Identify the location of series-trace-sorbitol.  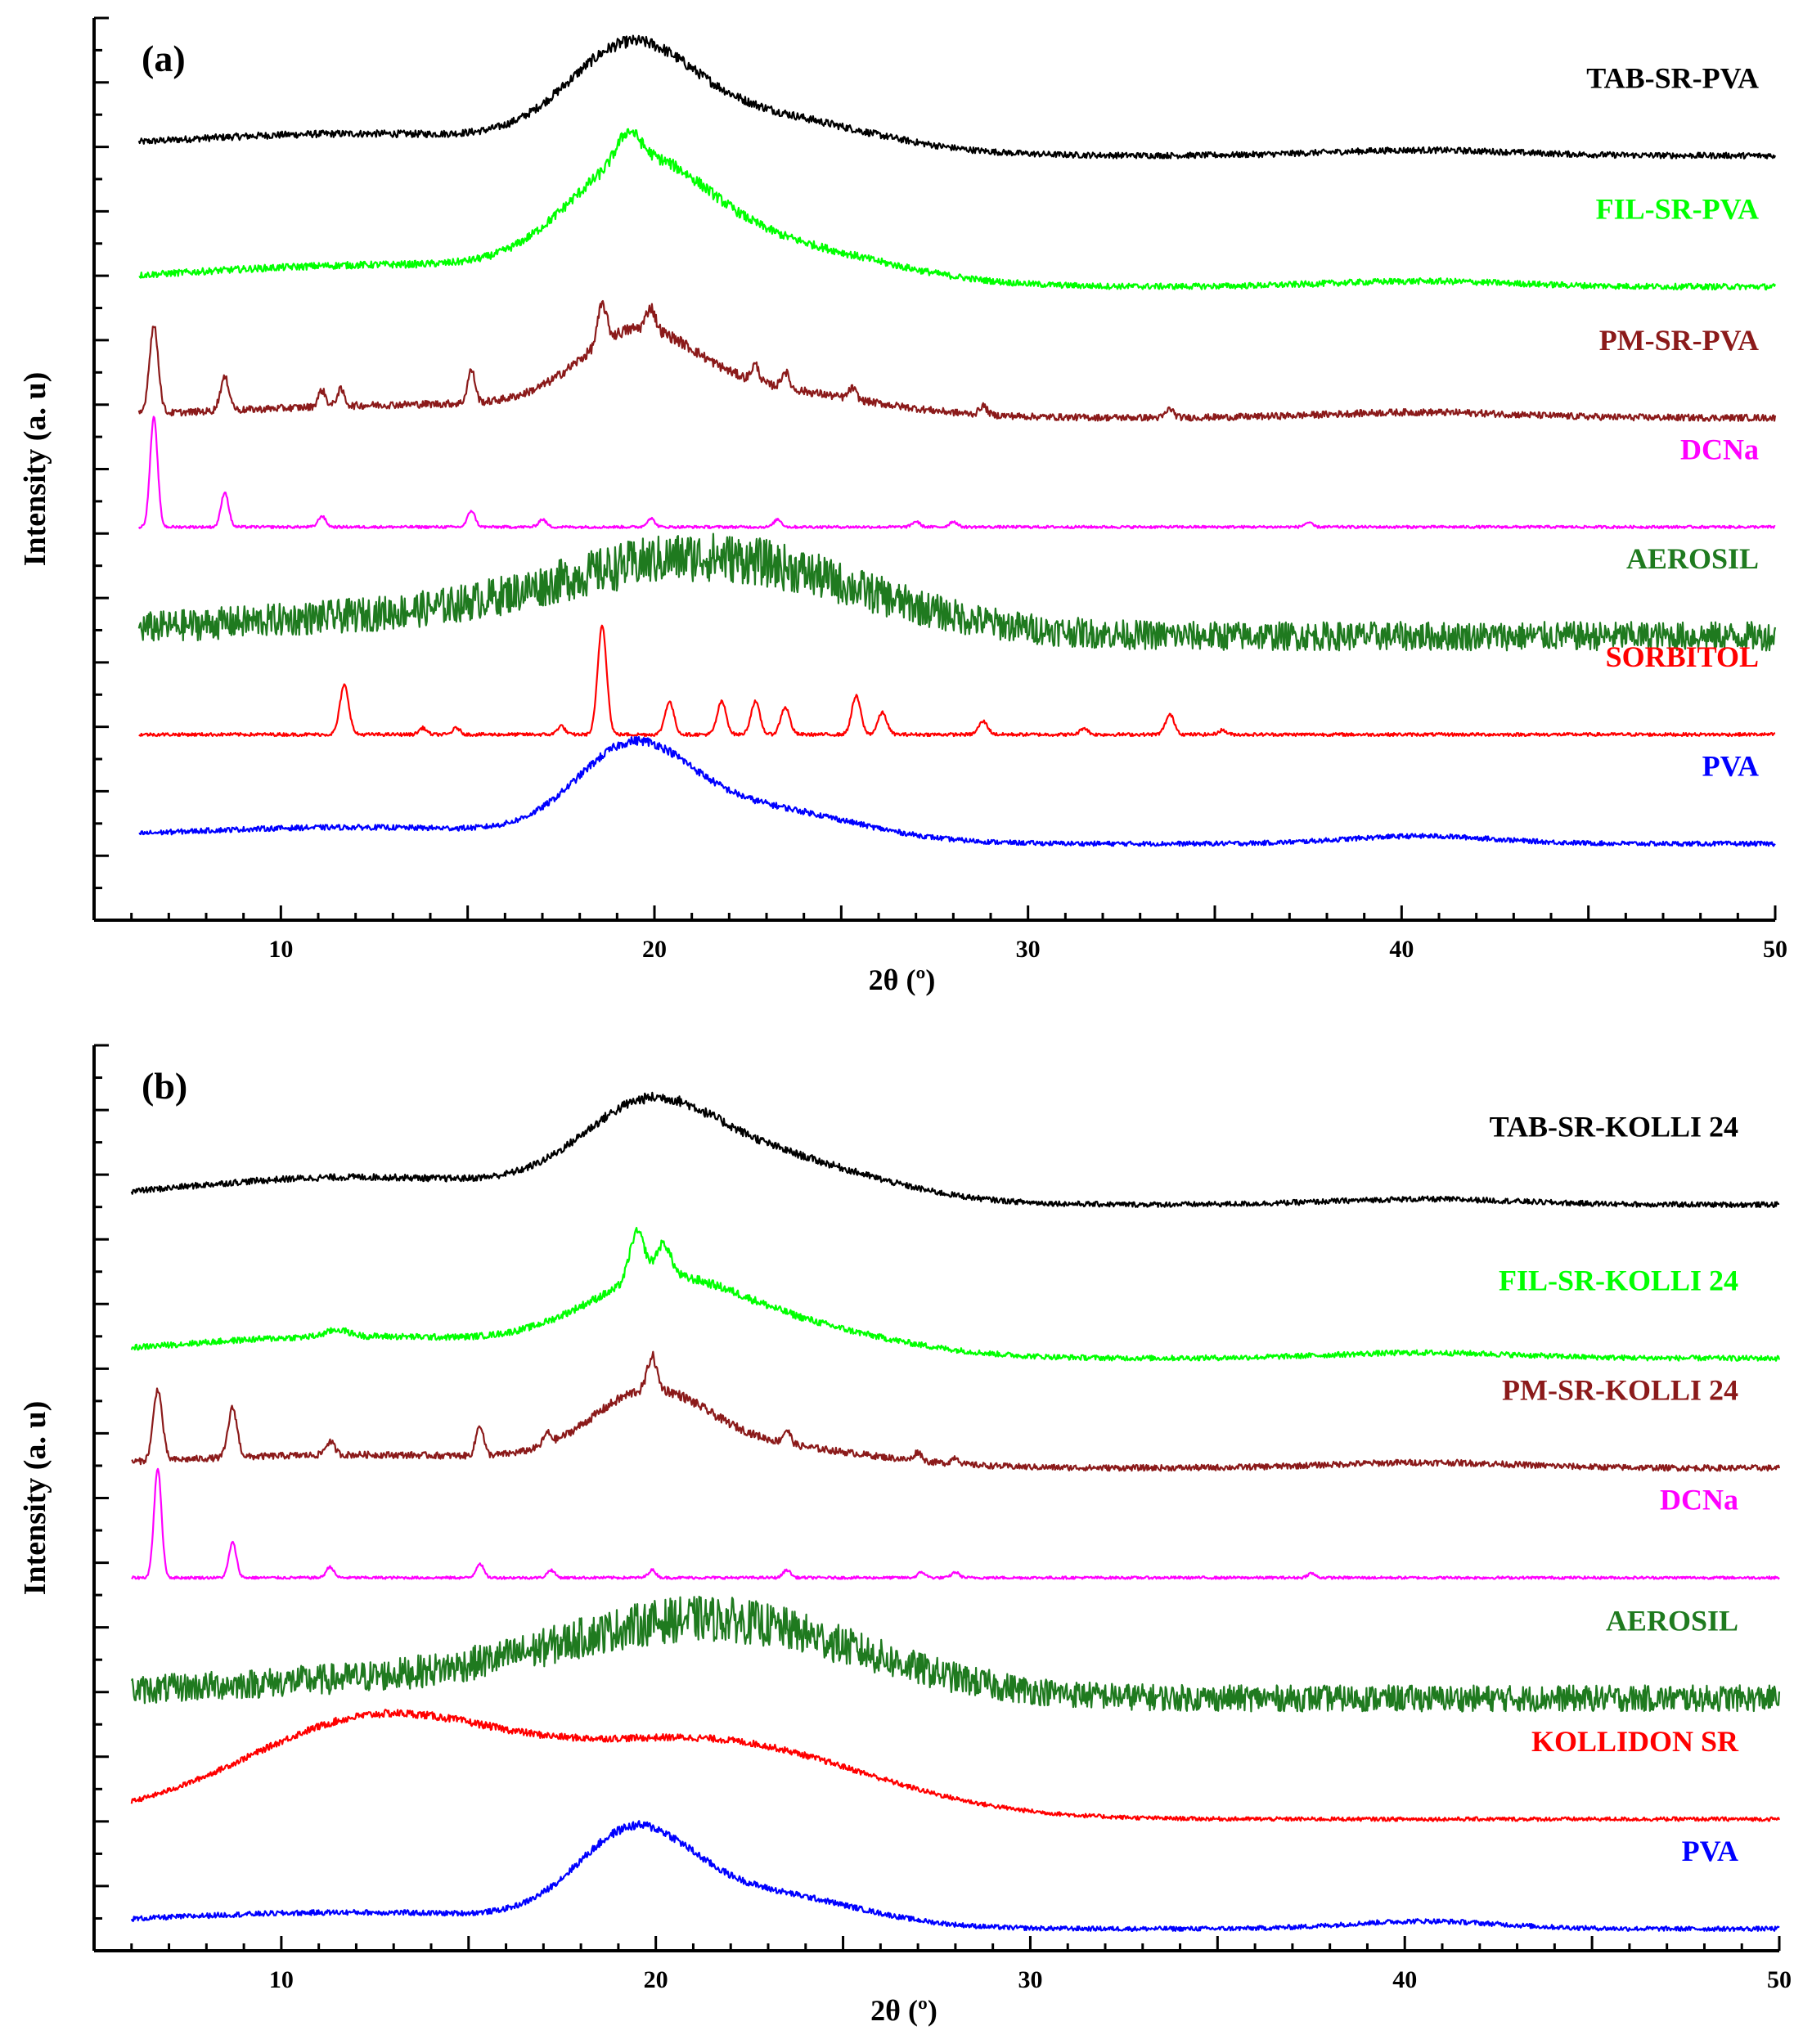
(957, 681).